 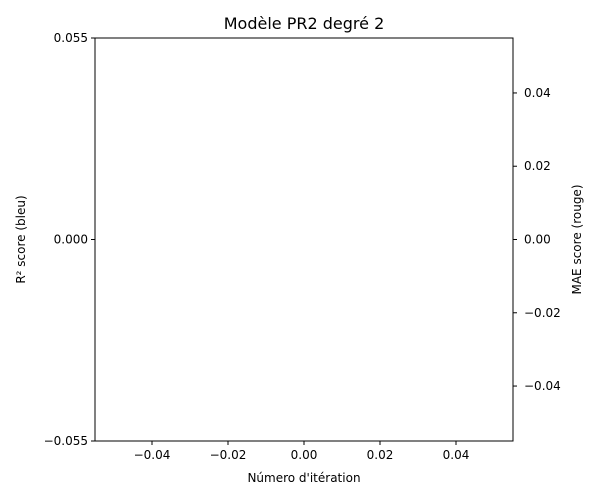 I want to click on x-tick-label: −0.04, so click(x=152, y=455).